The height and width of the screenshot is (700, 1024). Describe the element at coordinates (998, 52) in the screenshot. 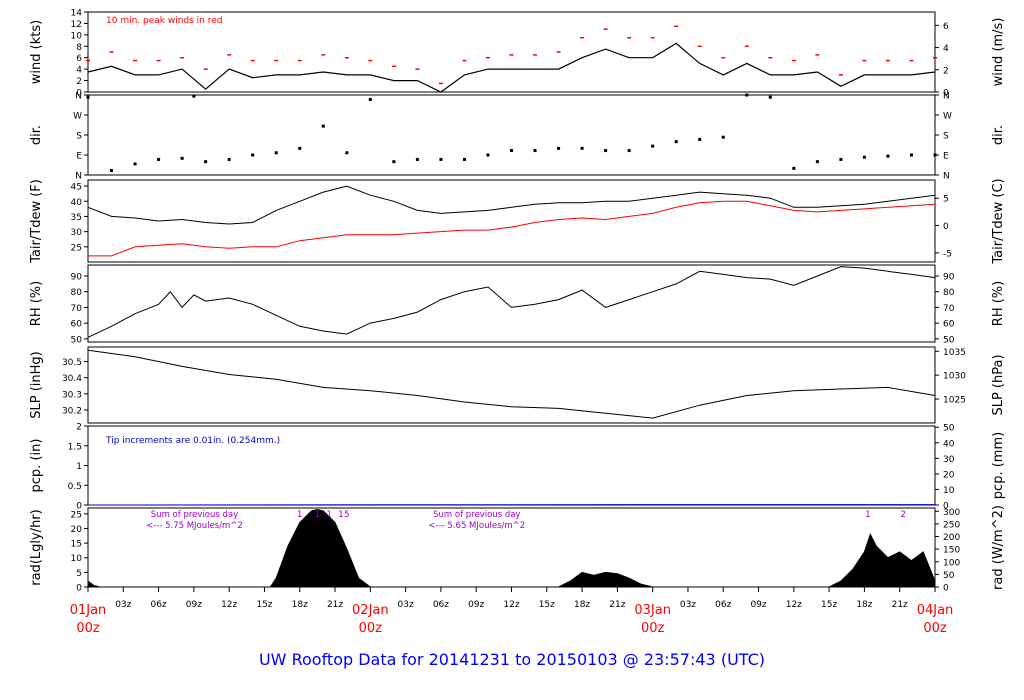

I see `y-axis-label-right: wind (m/s)` at that location.